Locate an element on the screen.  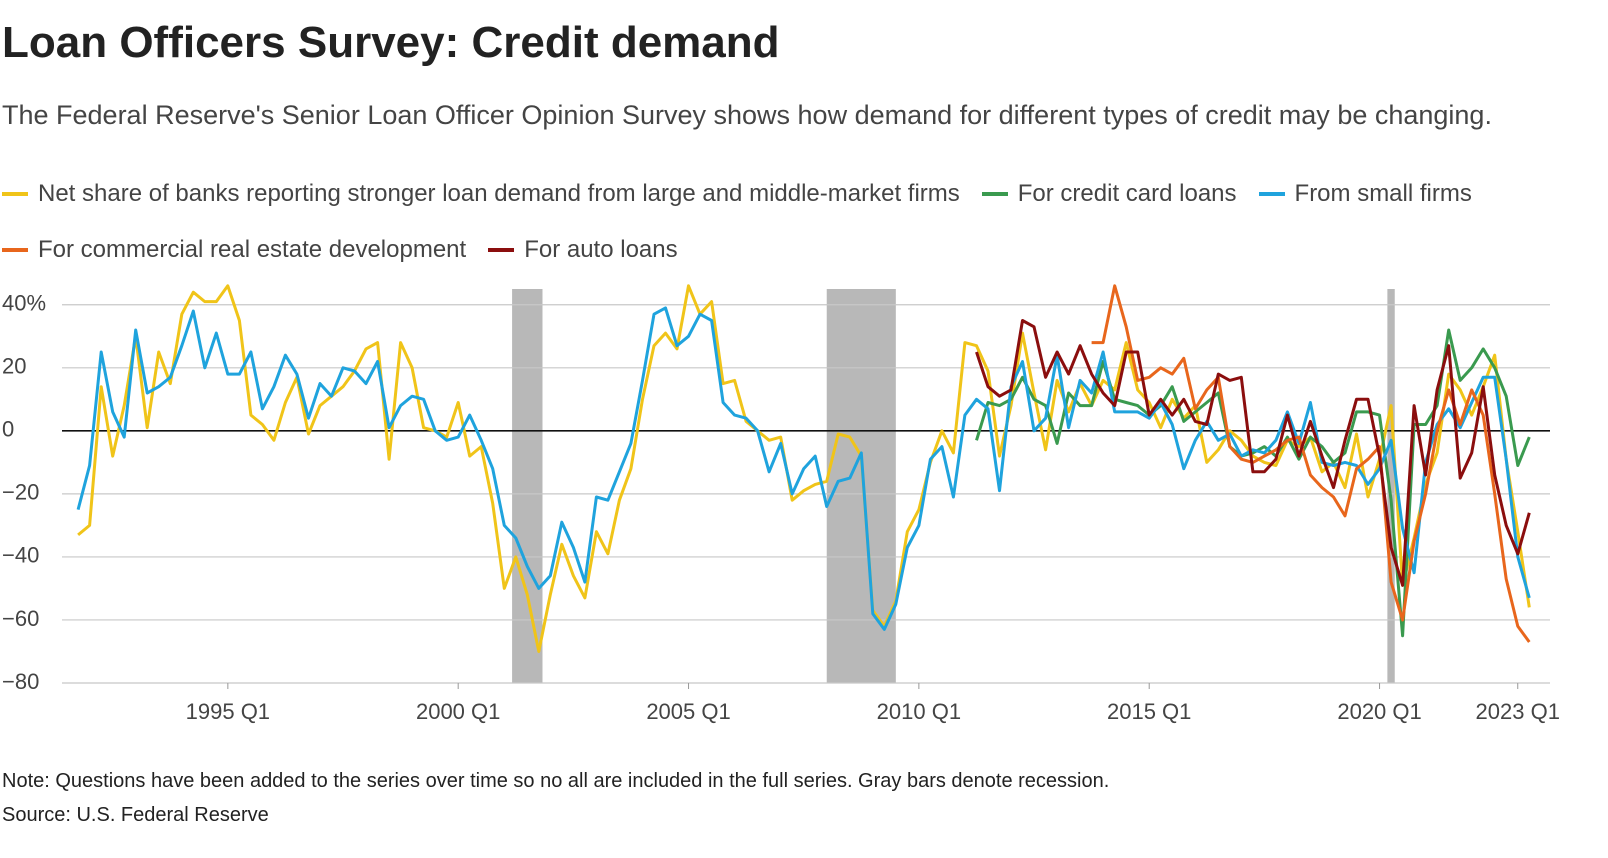
legend-item: From small firms is located at coordinates (1365, 194).